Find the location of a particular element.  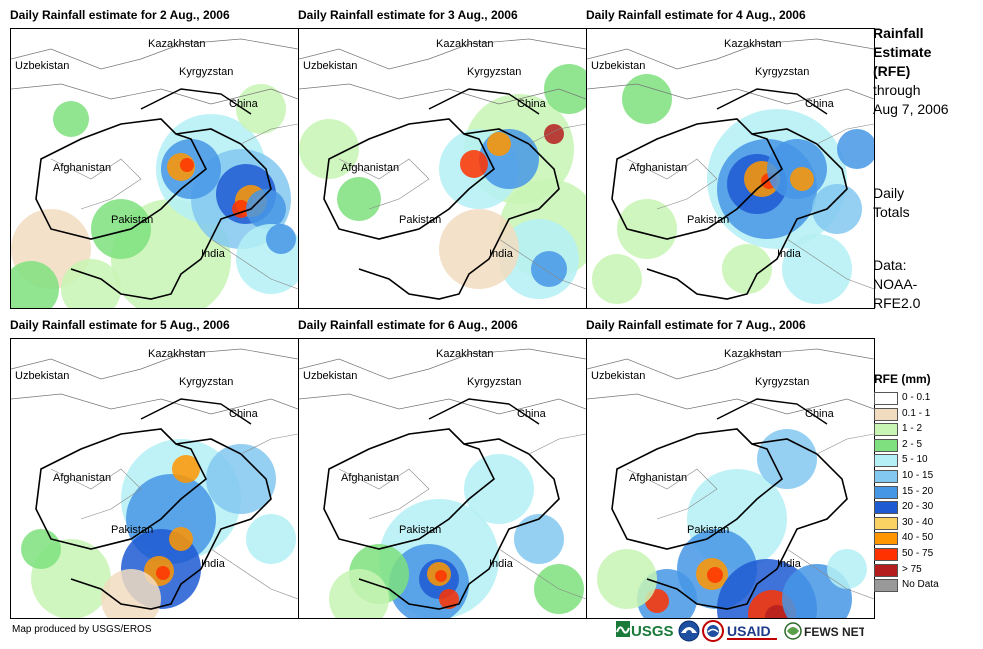

data-source-line-2: NOAA- is located at coordinates (895, 284).